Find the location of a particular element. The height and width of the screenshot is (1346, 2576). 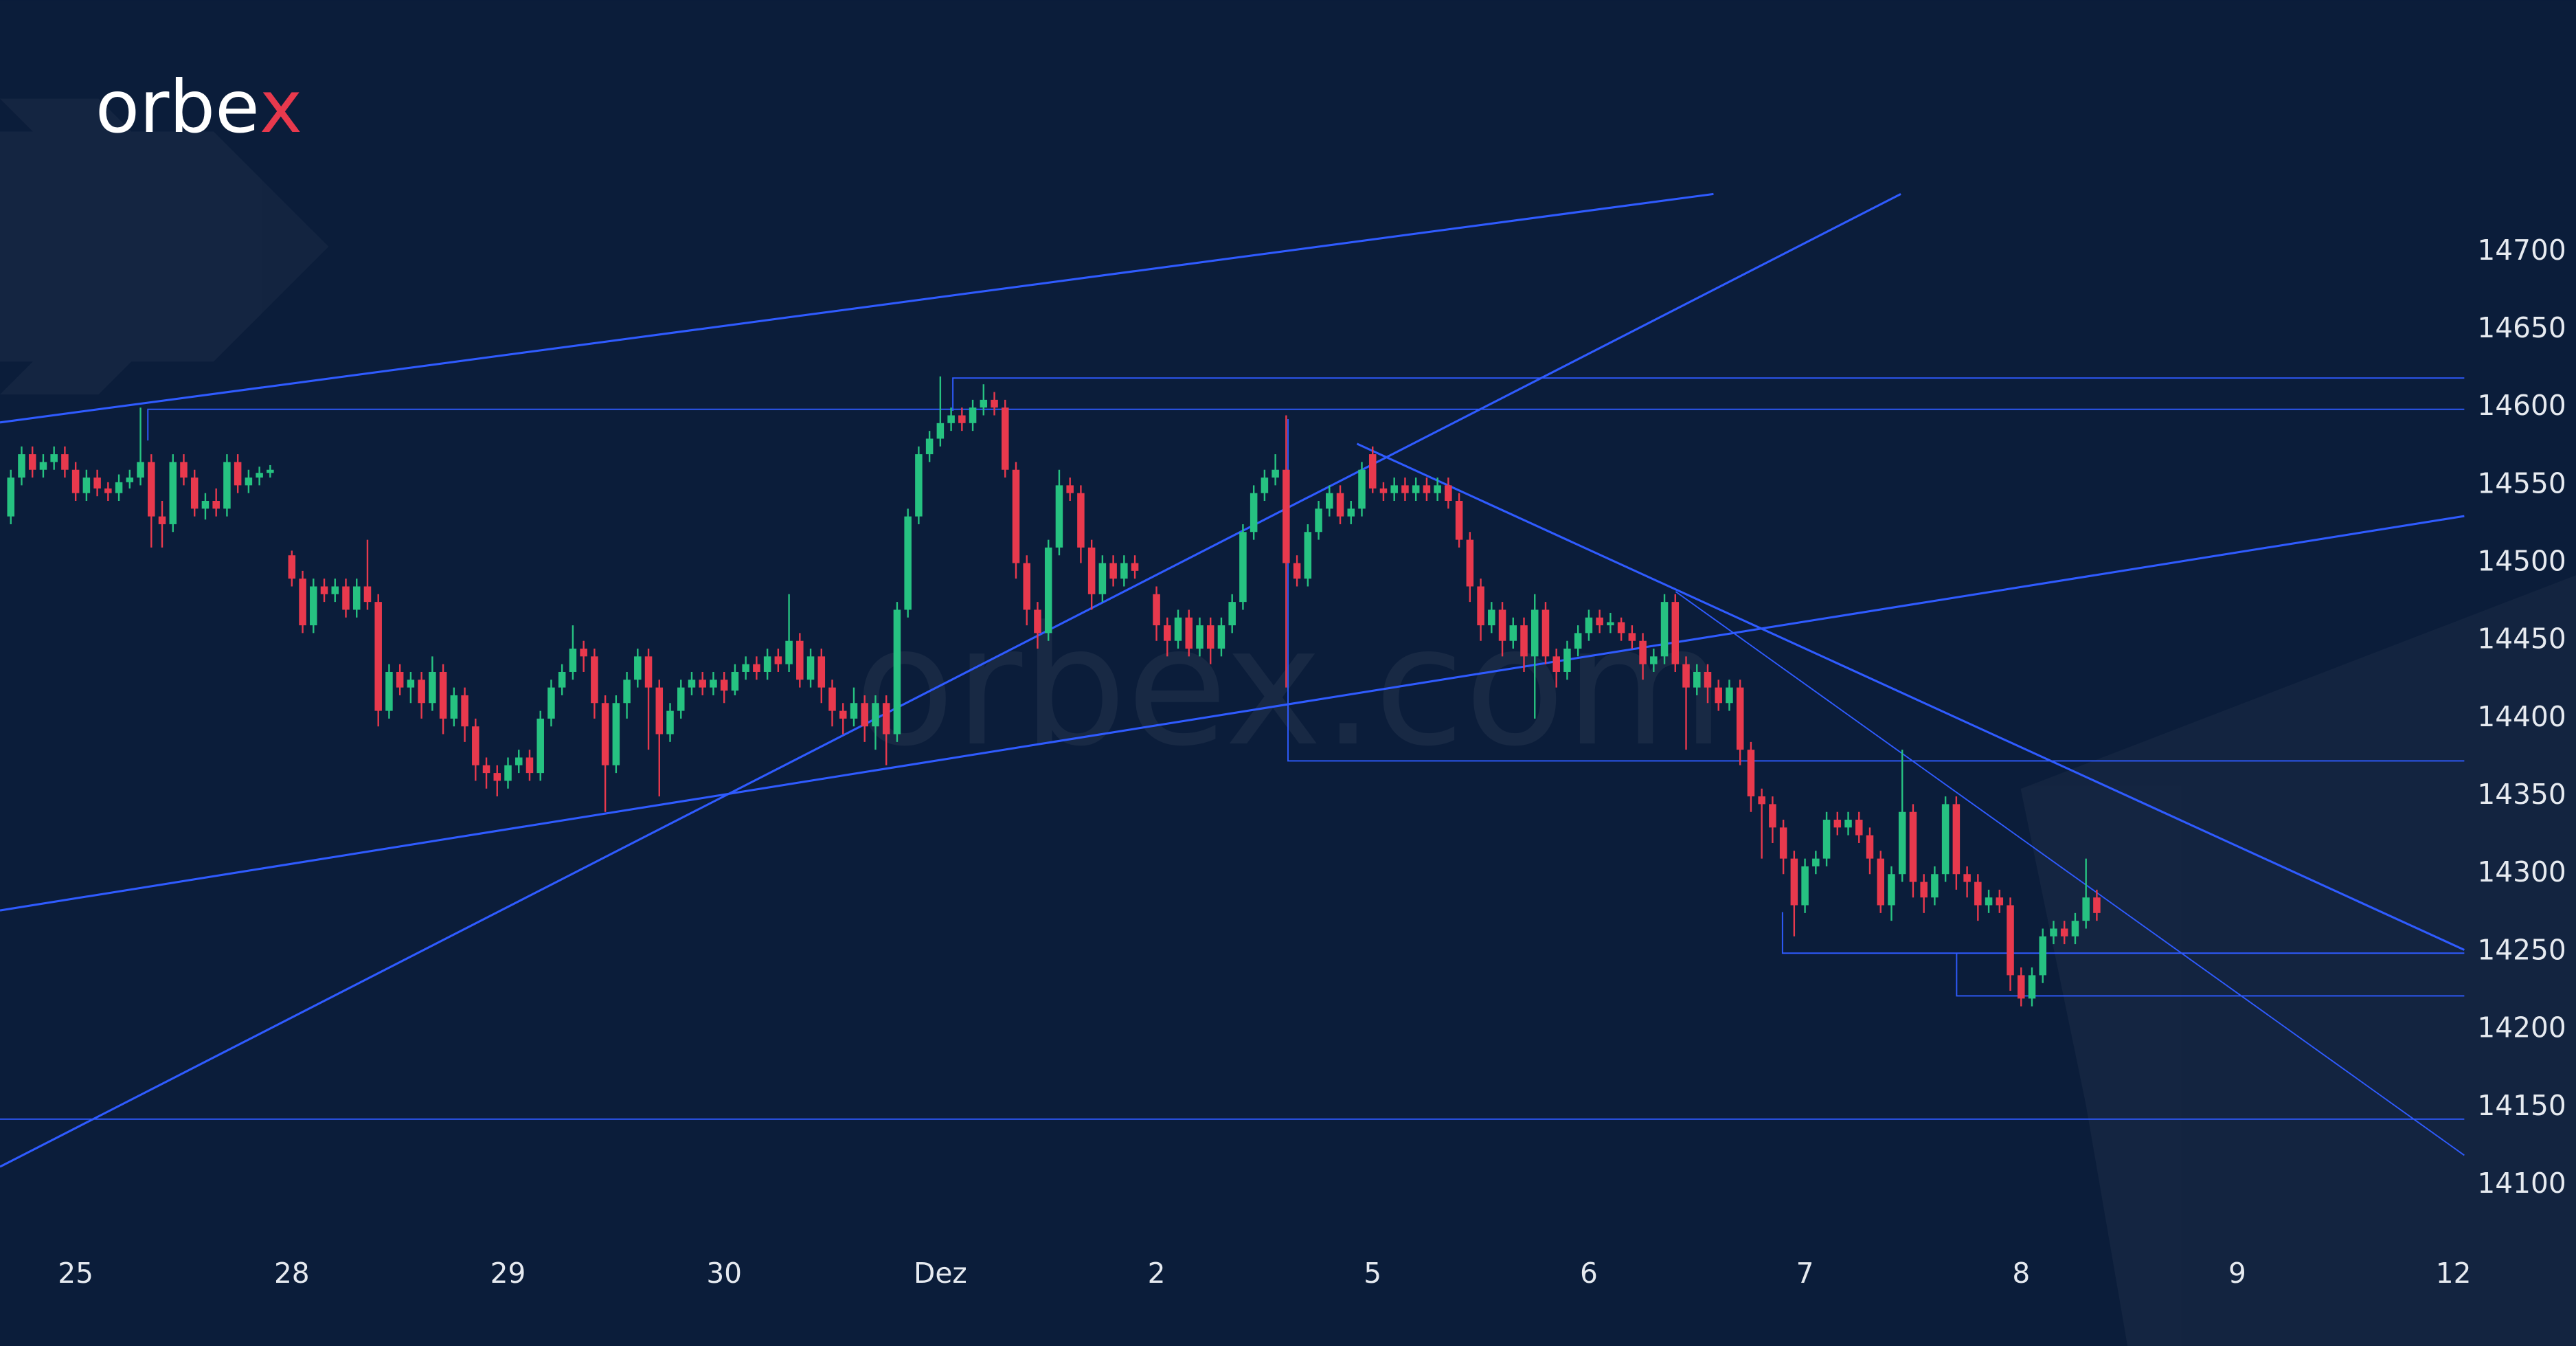

x-tick-label: 2 is located at coordinates (1157, 1273).